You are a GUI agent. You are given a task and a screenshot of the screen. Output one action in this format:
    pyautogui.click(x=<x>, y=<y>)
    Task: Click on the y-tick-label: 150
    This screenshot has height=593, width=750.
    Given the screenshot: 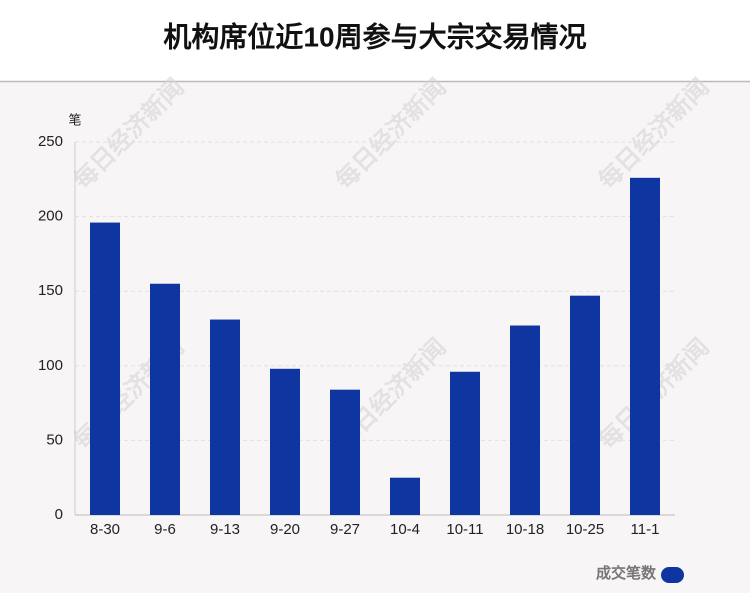 What is the action you would take?
    pyautogui.click(x=50, y=290)
    